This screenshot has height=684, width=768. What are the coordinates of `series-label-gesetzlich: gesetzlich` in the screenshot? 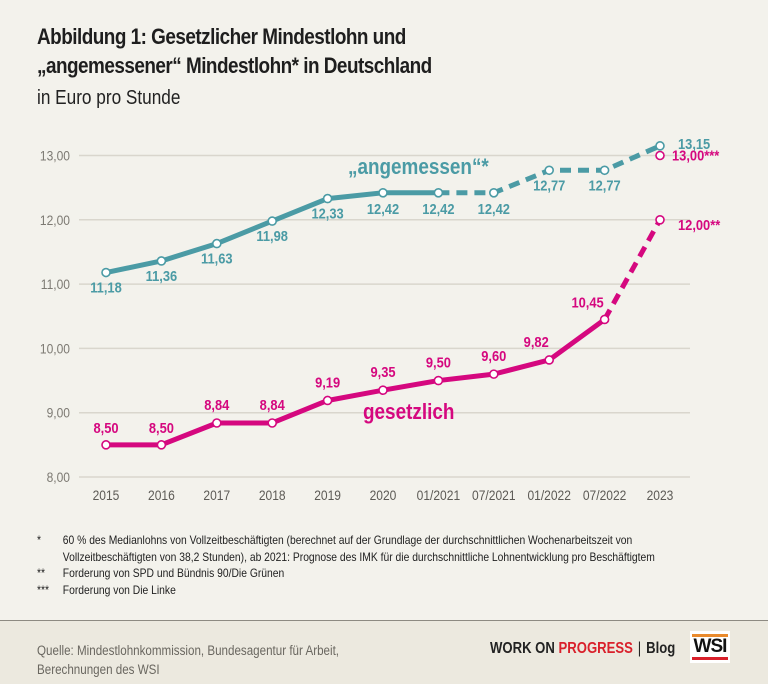 It's located at (408, 412).